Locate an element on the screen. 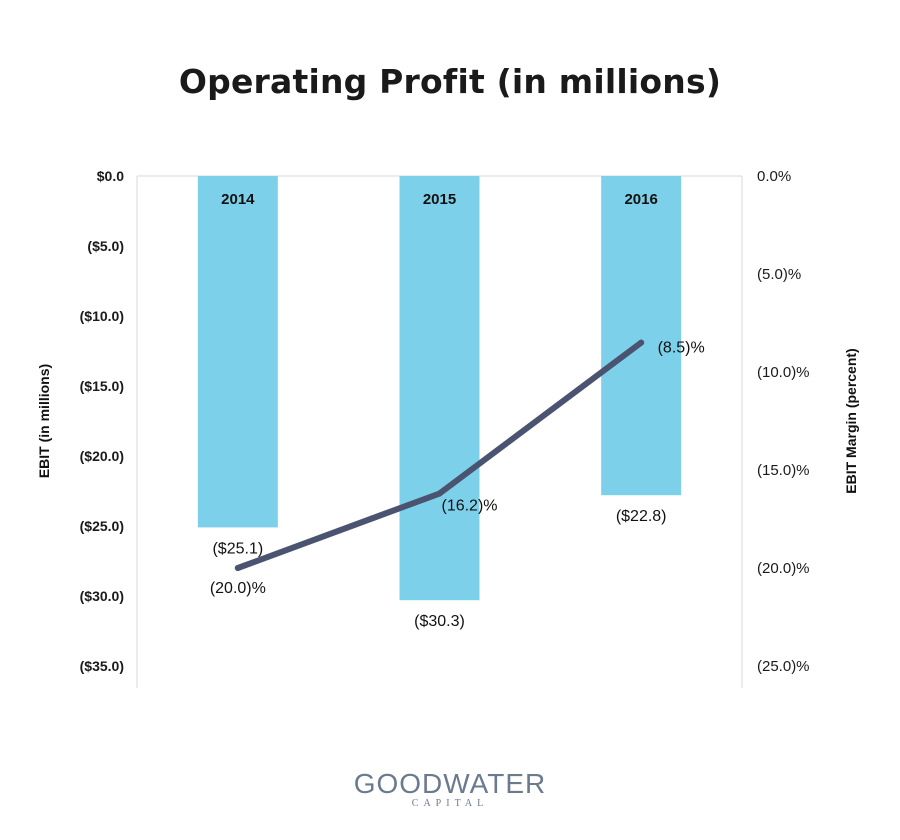 The height and width of the screenshot is (840, 900). y-axis-title-right: EBIT Margin (percent) is located at coordinates (851, 420).